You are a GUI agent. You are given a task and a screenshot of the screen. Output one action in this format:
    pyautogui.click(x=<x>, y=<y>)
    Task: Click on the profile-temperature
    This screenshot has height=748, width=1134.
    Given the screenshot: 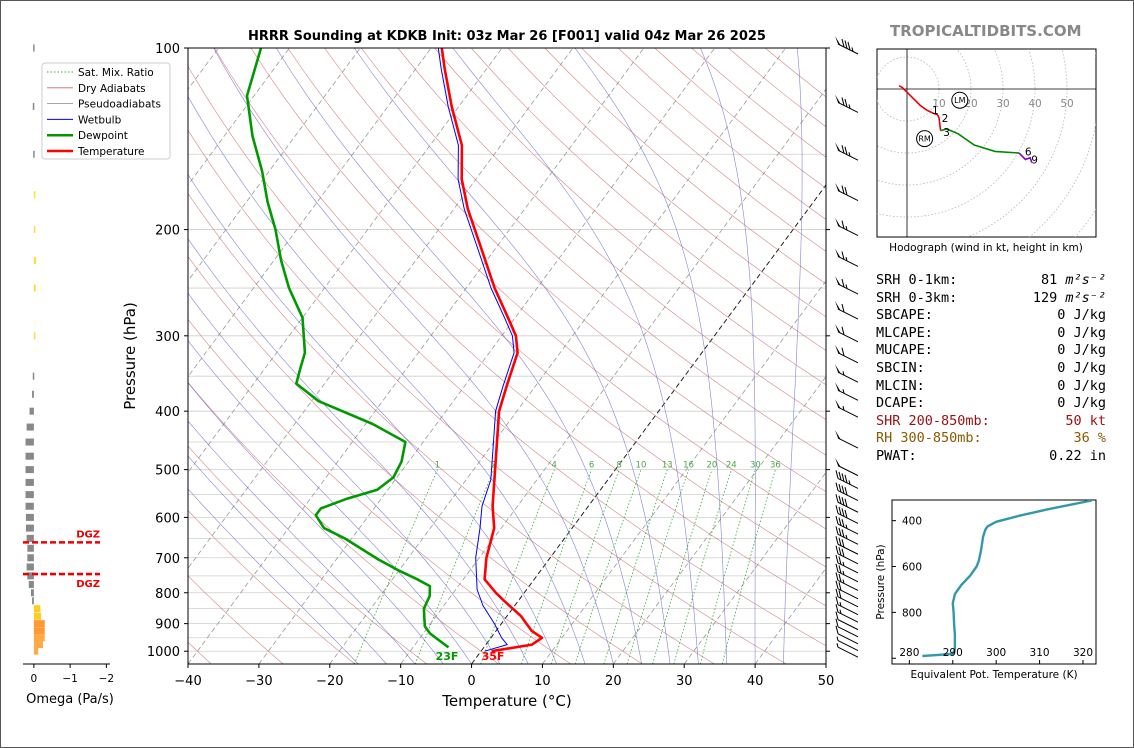 What is the action you would take?
    pyautogui.click(x=492, y=350)
    